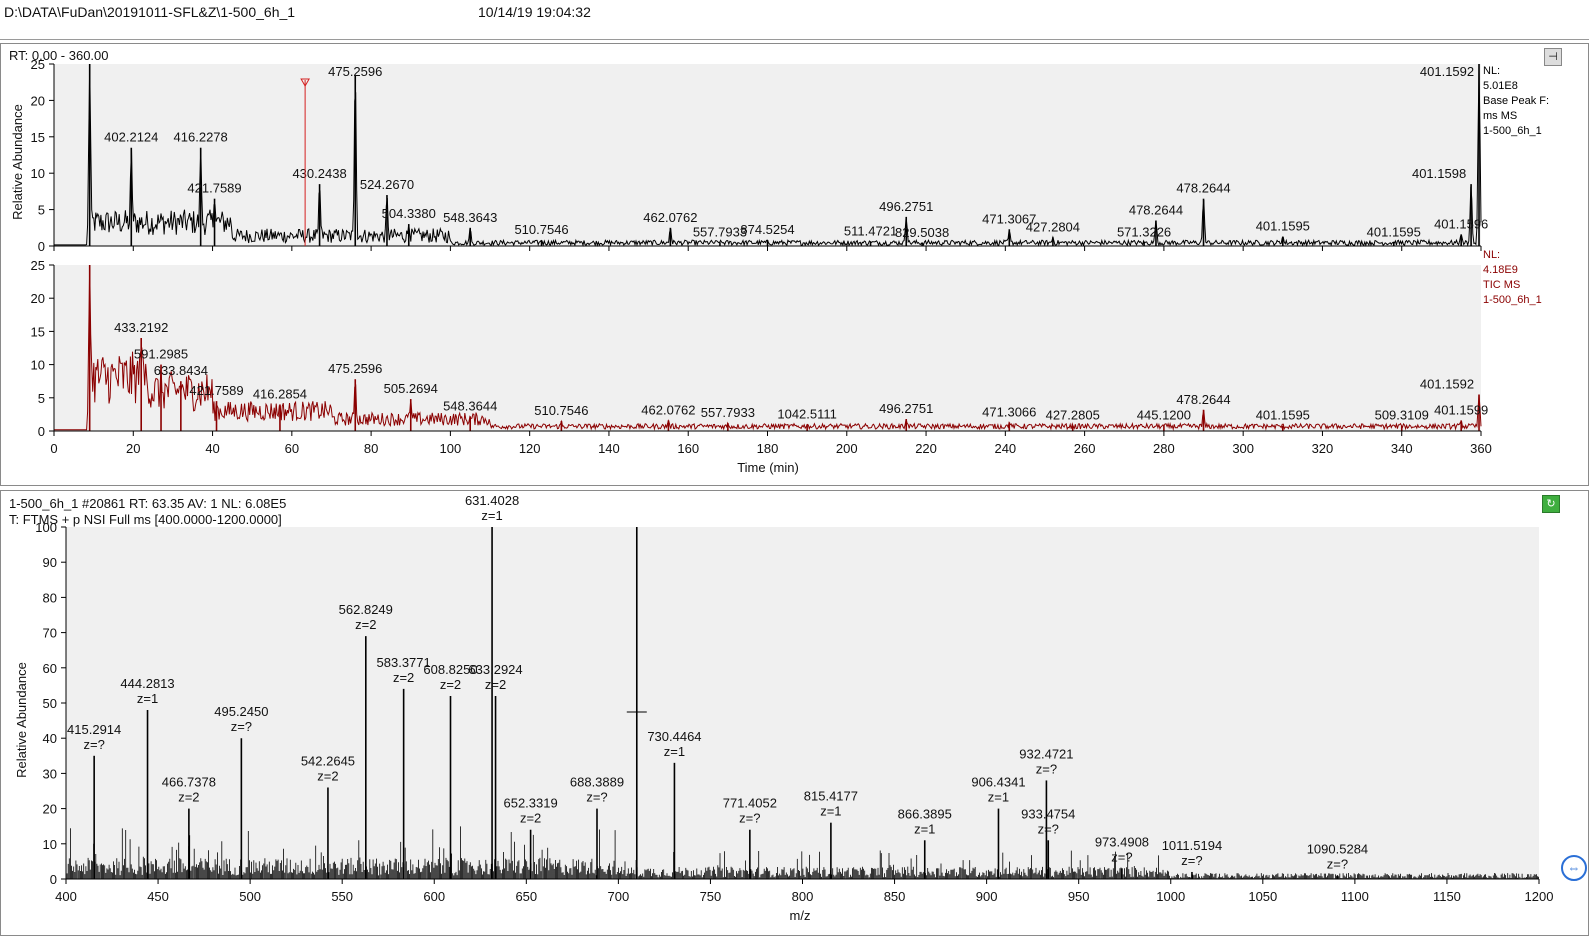 The height and width of the screenshot is (950, 1589). Describe the element at coordinates (50, 633) in the screenshot. I see `y-tick-label: 70` at that location.